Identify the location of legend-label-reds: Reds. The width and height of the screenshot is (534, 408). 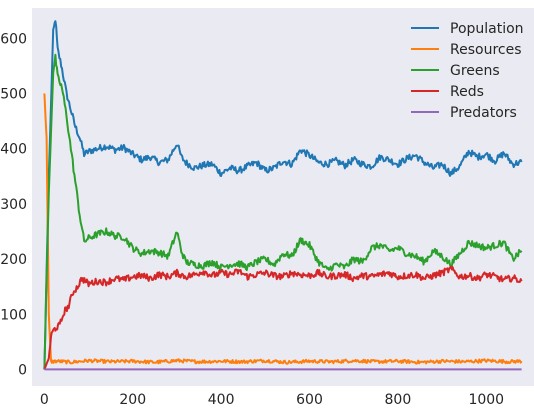
(467, 92).